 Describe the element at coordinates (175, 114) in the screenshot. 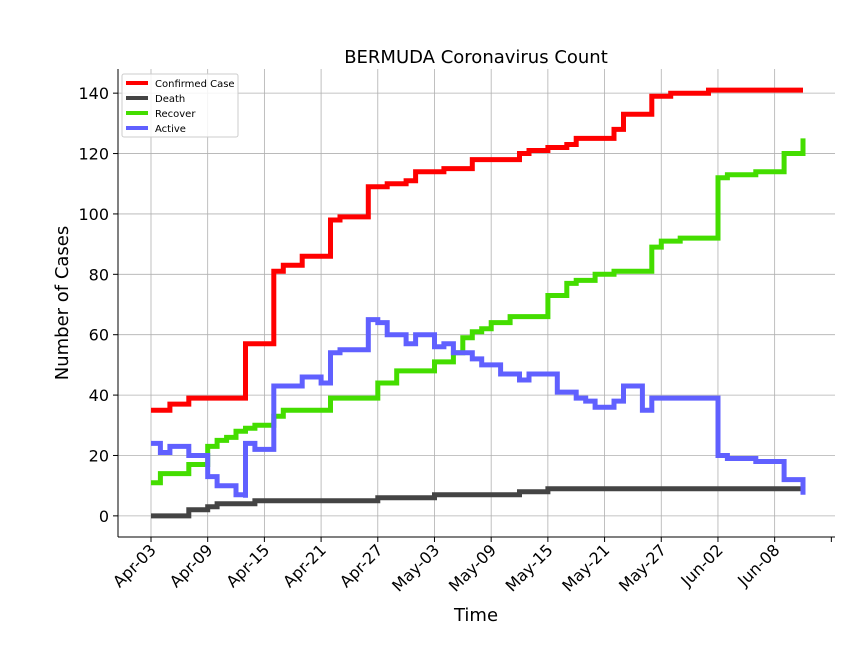

I see `legend-label: Recover` at that location.